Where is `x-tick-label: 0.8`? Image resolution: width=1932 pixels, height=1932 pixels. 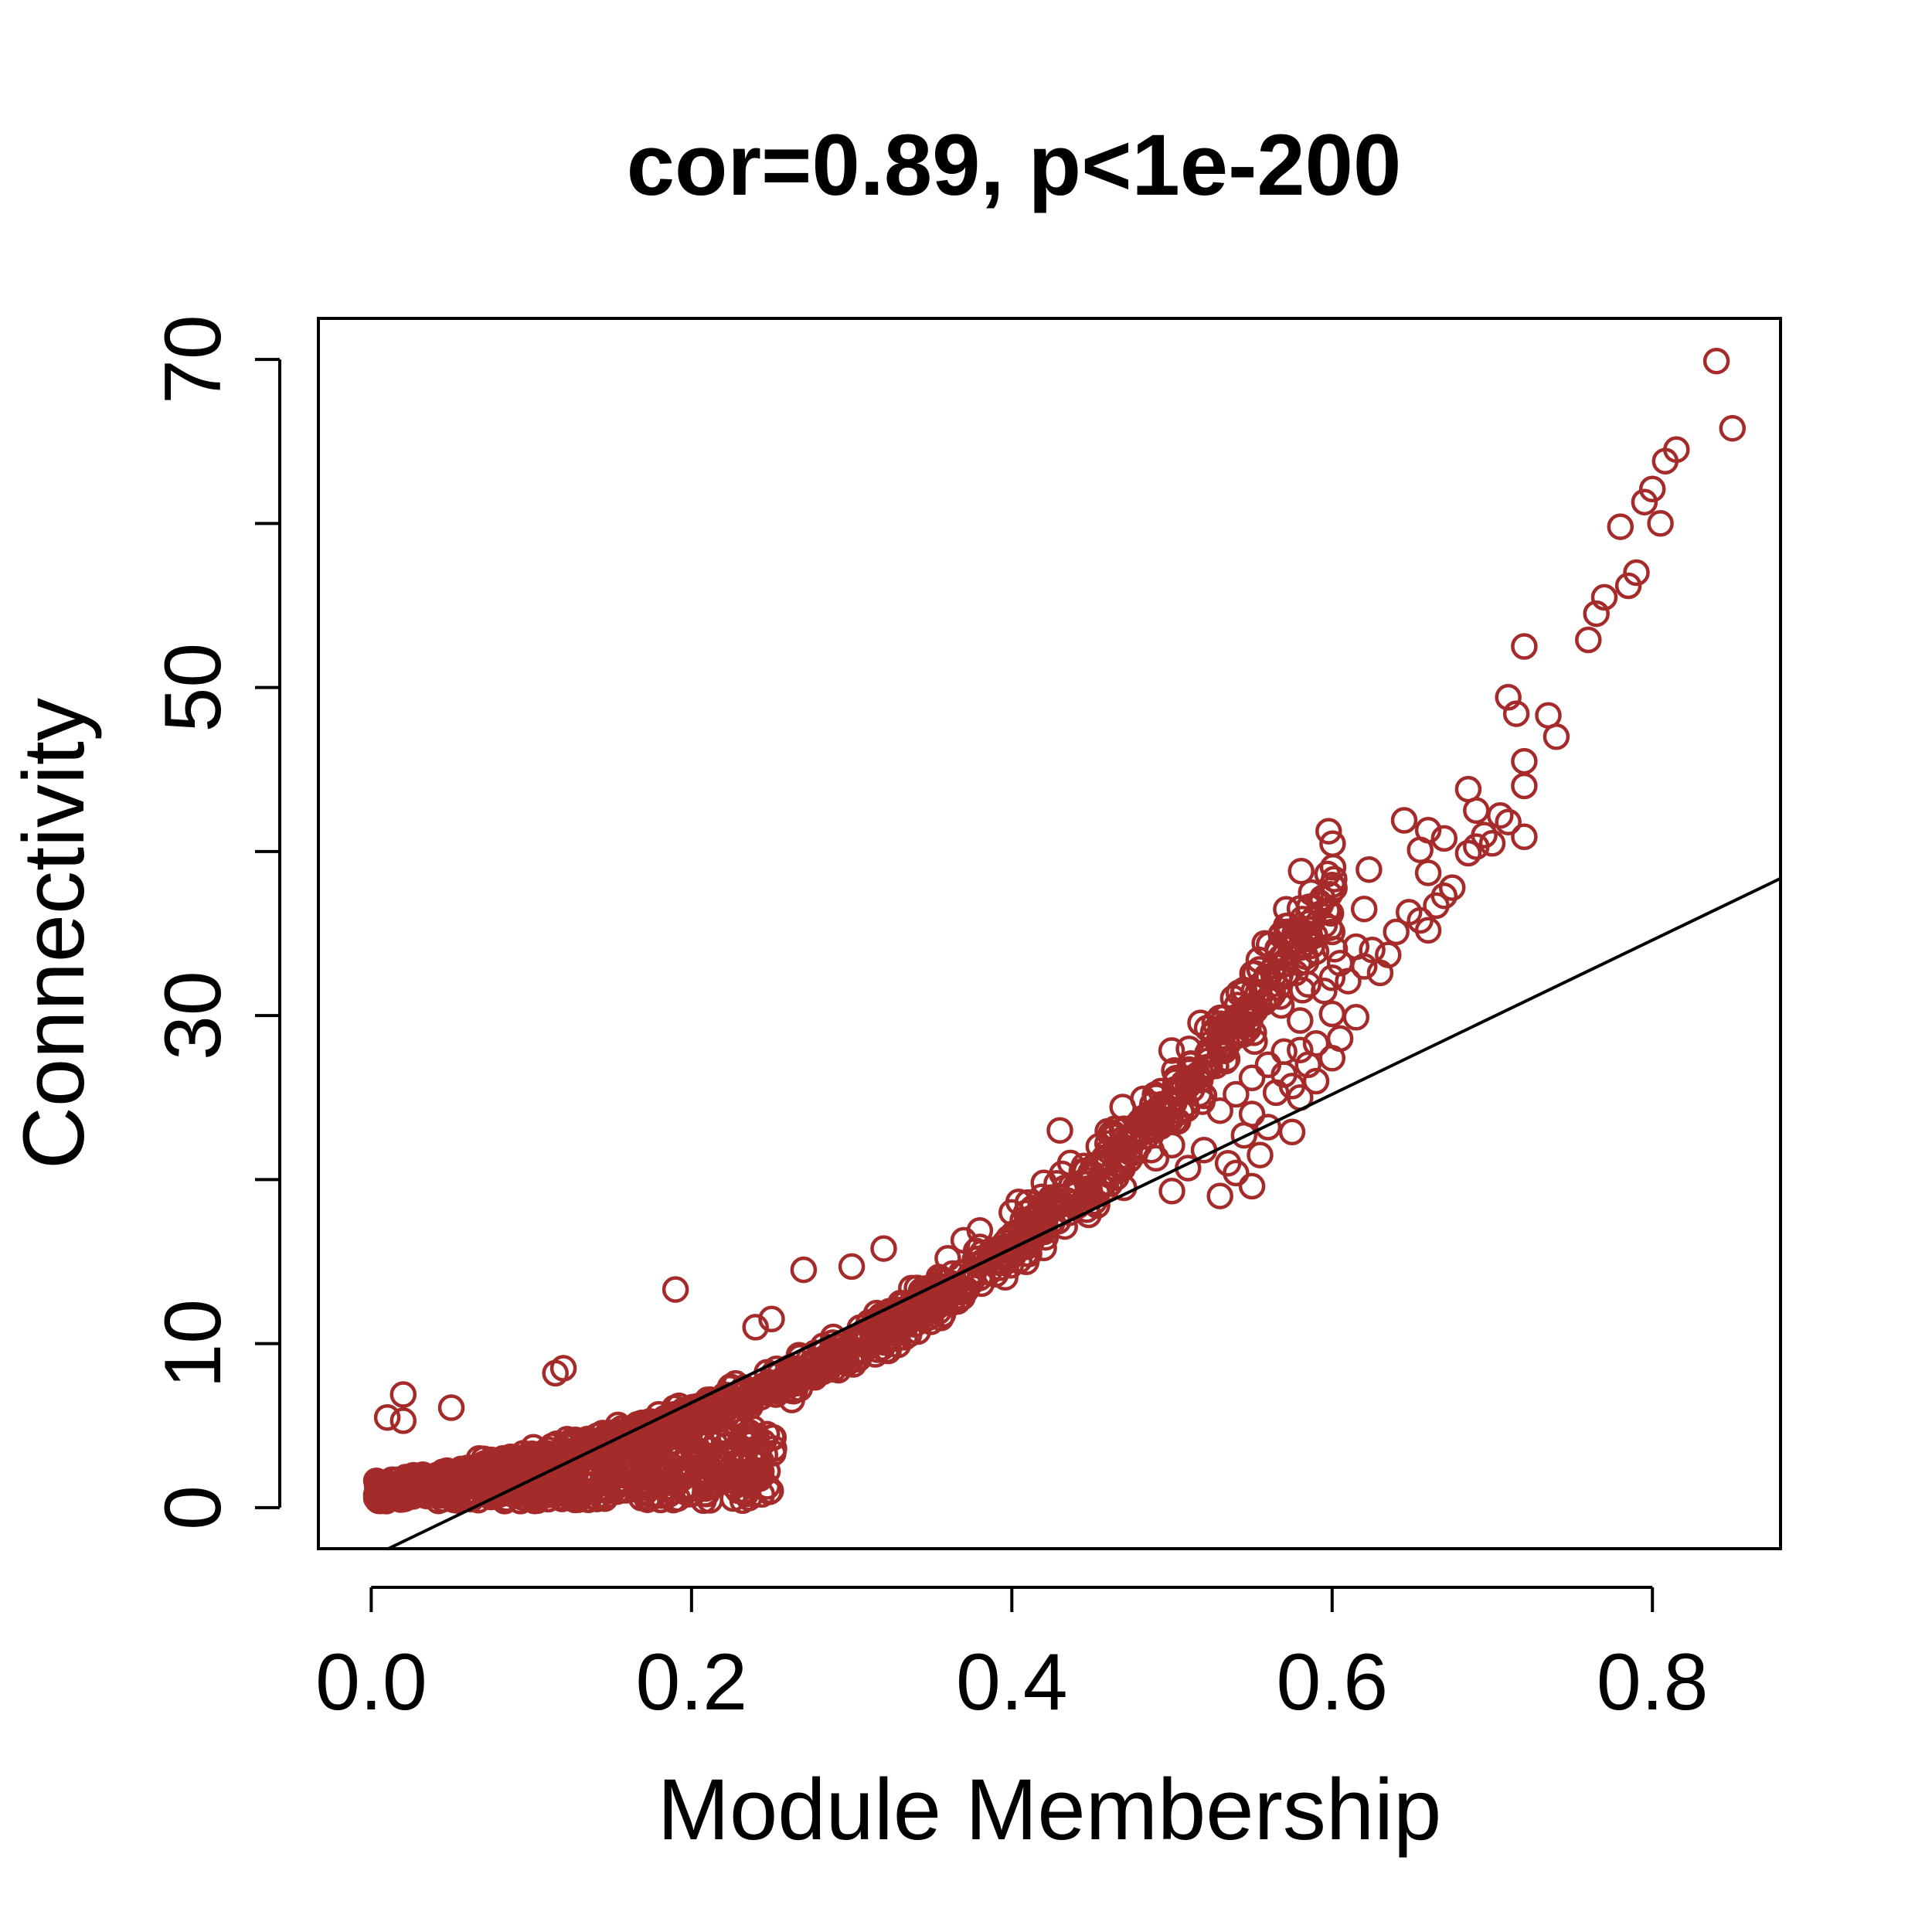
x-tick-label: 0.8 is located at coordinates (1653, 1683).